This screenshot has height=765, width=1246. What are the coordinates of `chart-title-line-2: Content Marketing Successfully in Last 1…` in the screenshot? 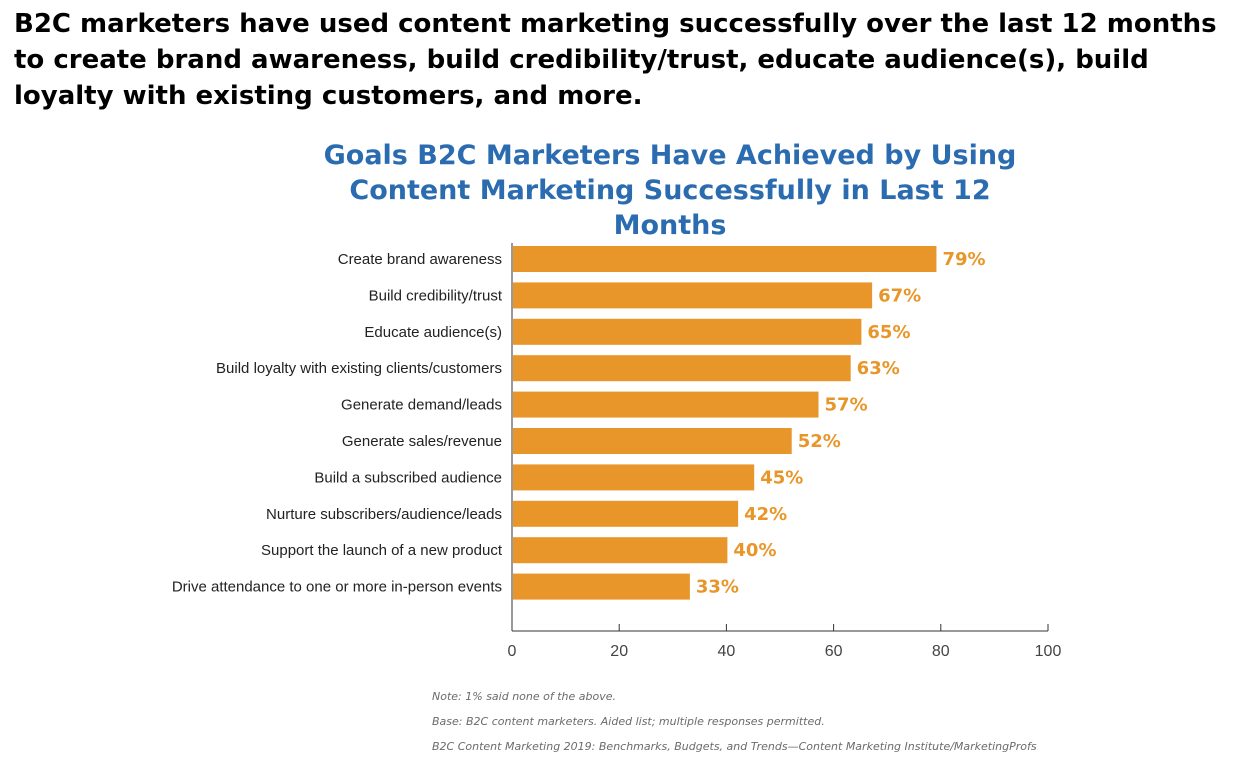 It's located at (670, 208).